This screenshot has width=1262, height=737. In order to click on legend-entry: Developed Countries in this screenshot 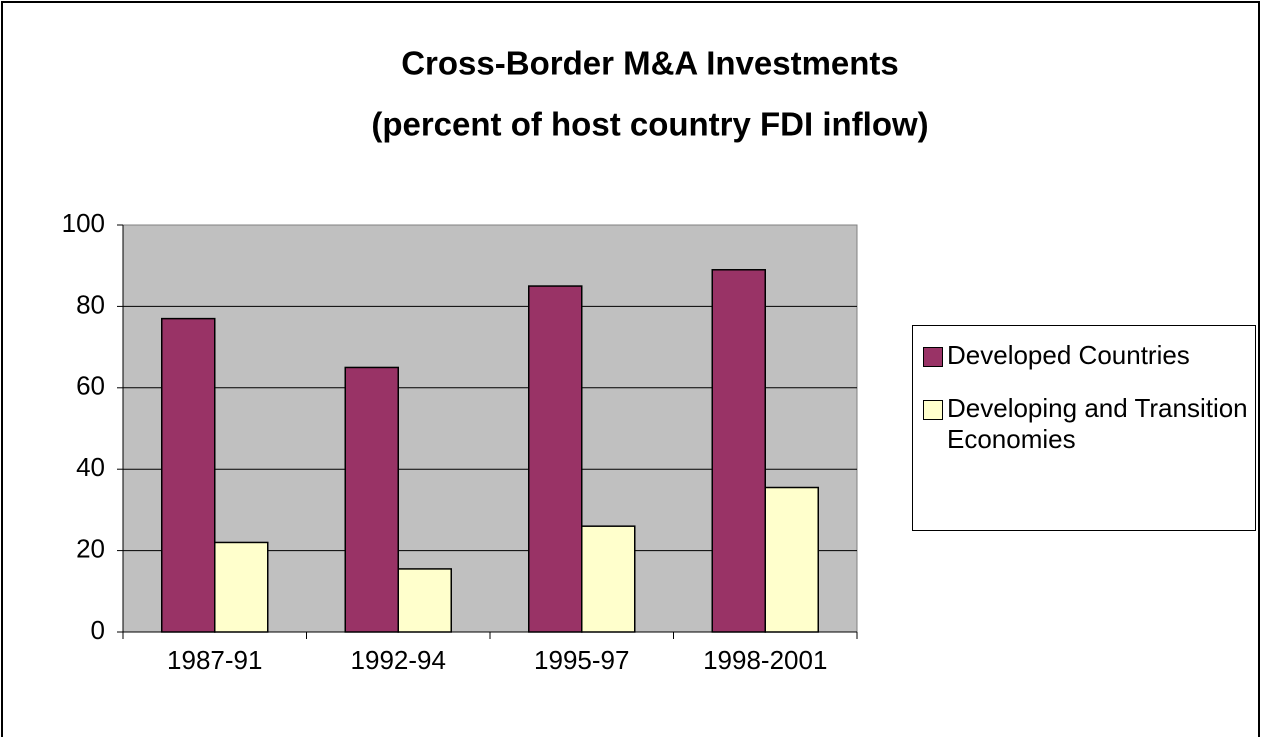, I will do `click(1089, 355)`.